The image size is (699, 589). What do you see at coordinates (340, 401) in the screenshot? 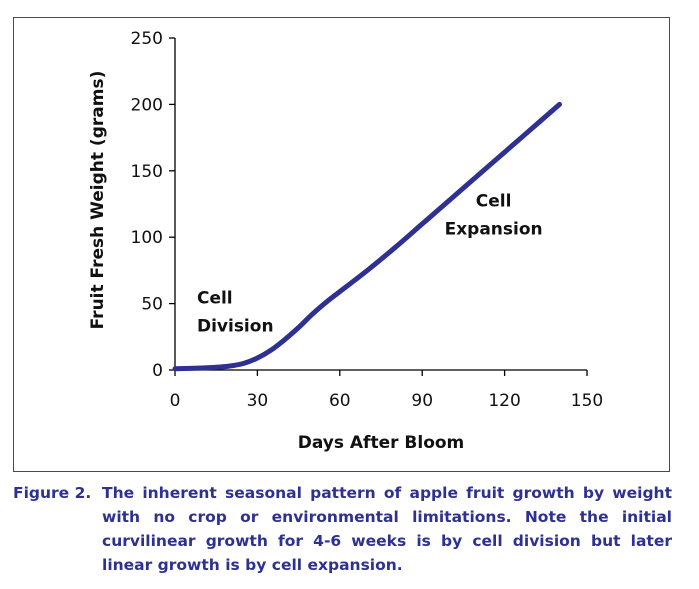
I see `x-tick-label: 60` at bounding box center [340, 401].